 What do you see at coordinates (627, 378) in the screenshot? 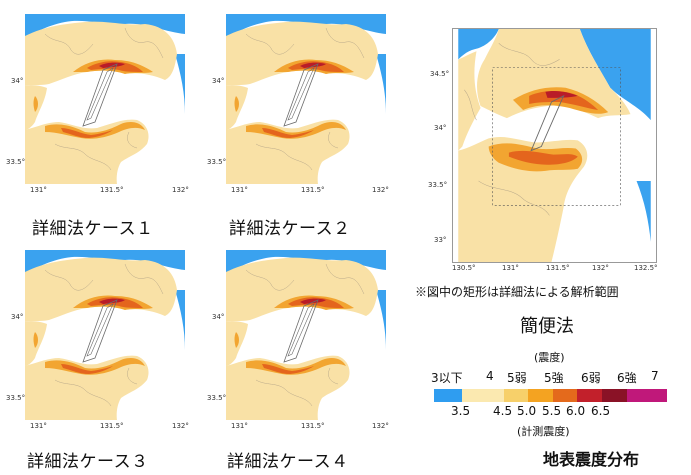
I see `legend-label-6u: 6強` at bounding box center [627, 378].